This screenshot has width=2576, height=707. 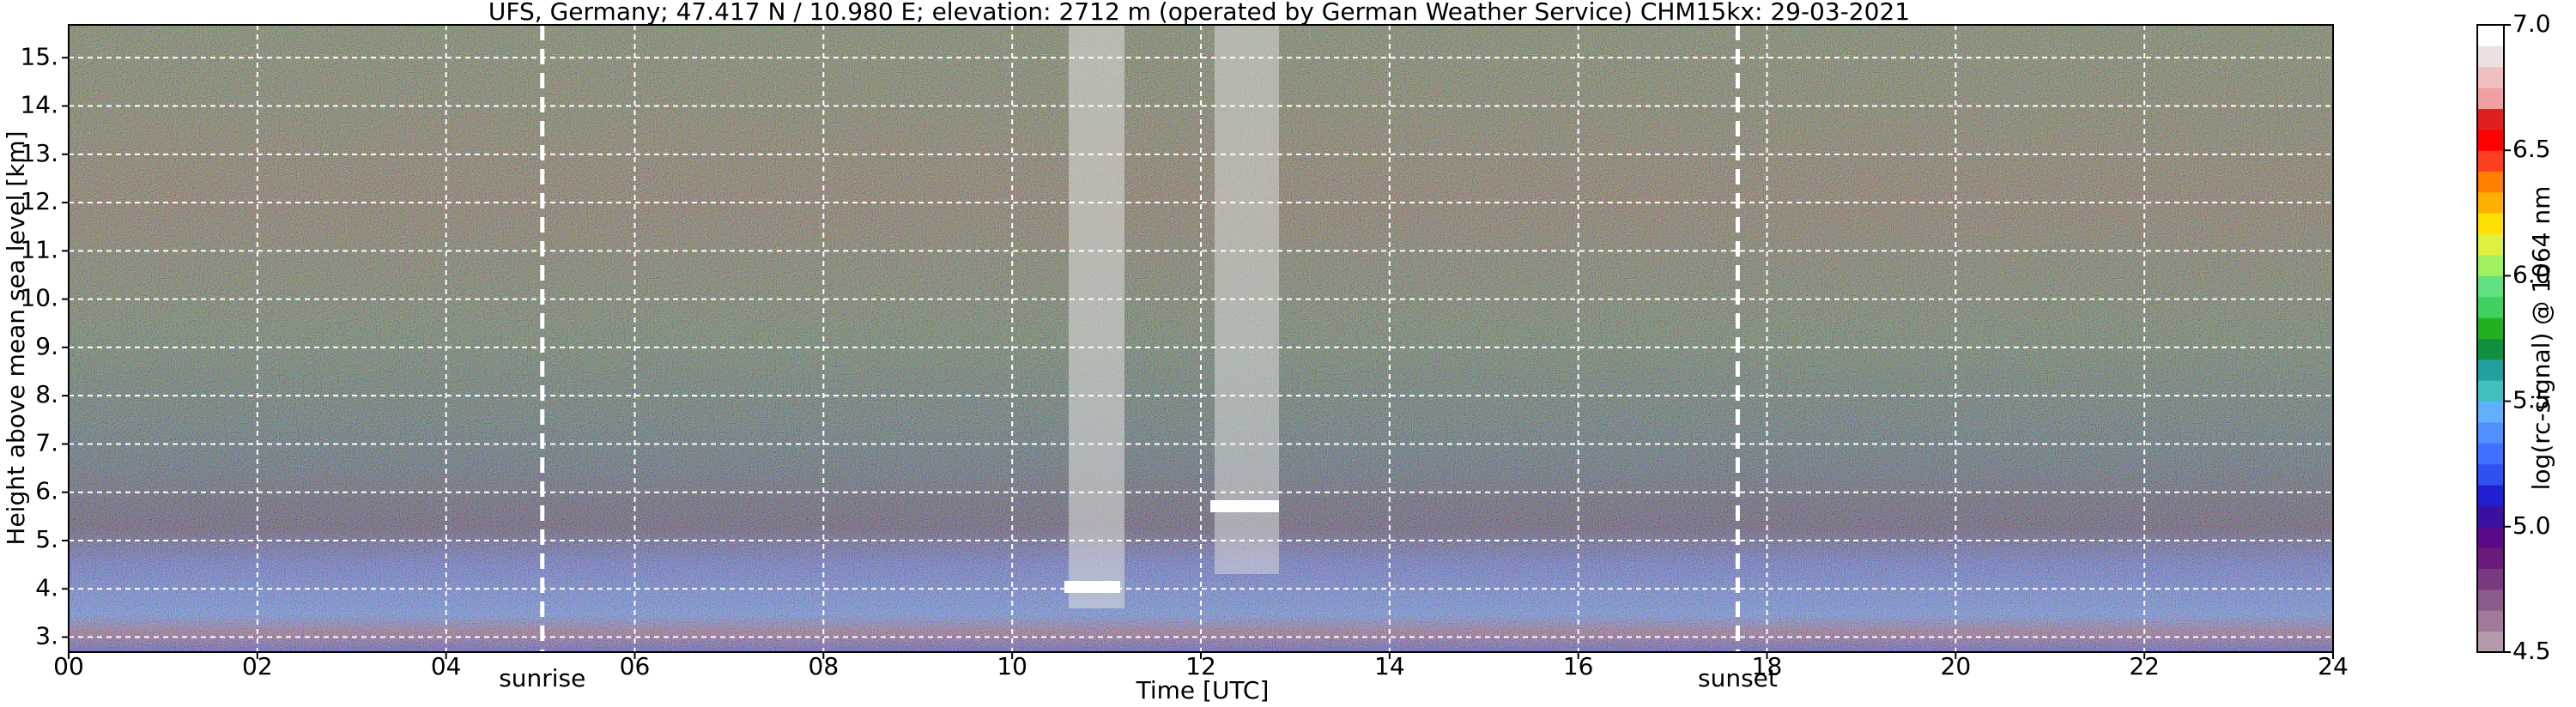 What do you see at coordinates (39, 249) in the screenshot?
I see `y-tick-label: 11.` at bounding box center [39, 249].